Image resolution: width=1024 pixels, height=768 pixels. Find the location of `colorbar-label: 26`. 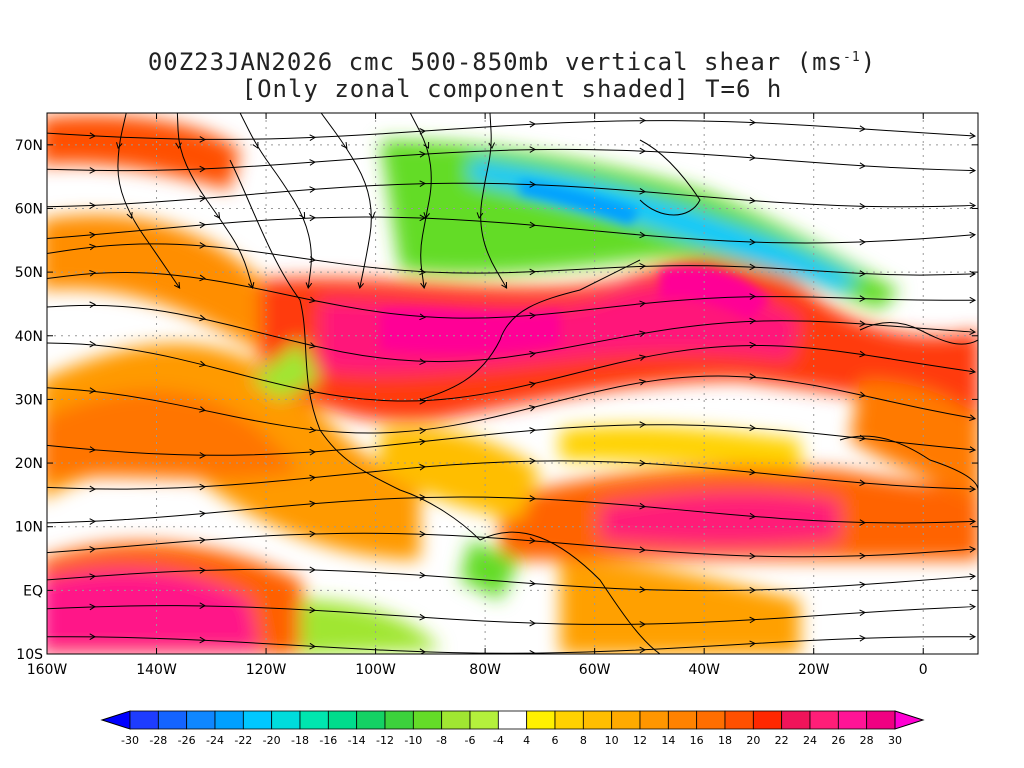

colorbar-label: 26 is located at coordinates (838, 740).